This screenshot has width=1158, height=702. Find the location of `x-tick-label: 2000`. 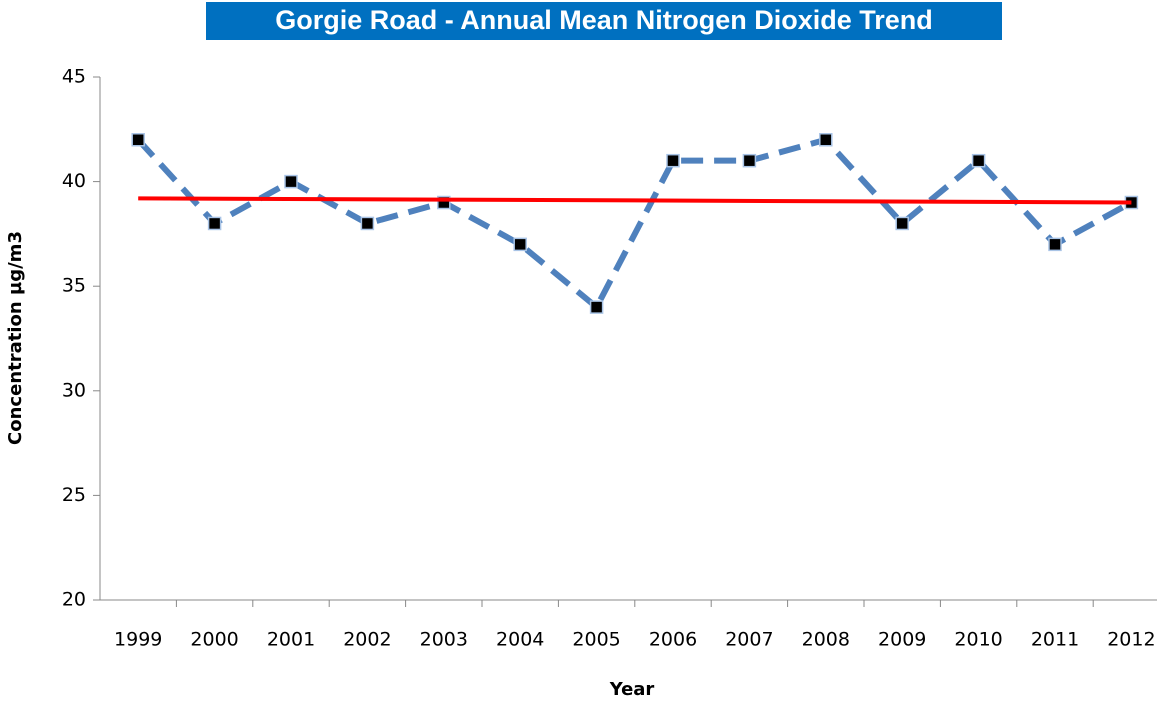

x-tick-label: 2000 is located at coordinates (214, 640).